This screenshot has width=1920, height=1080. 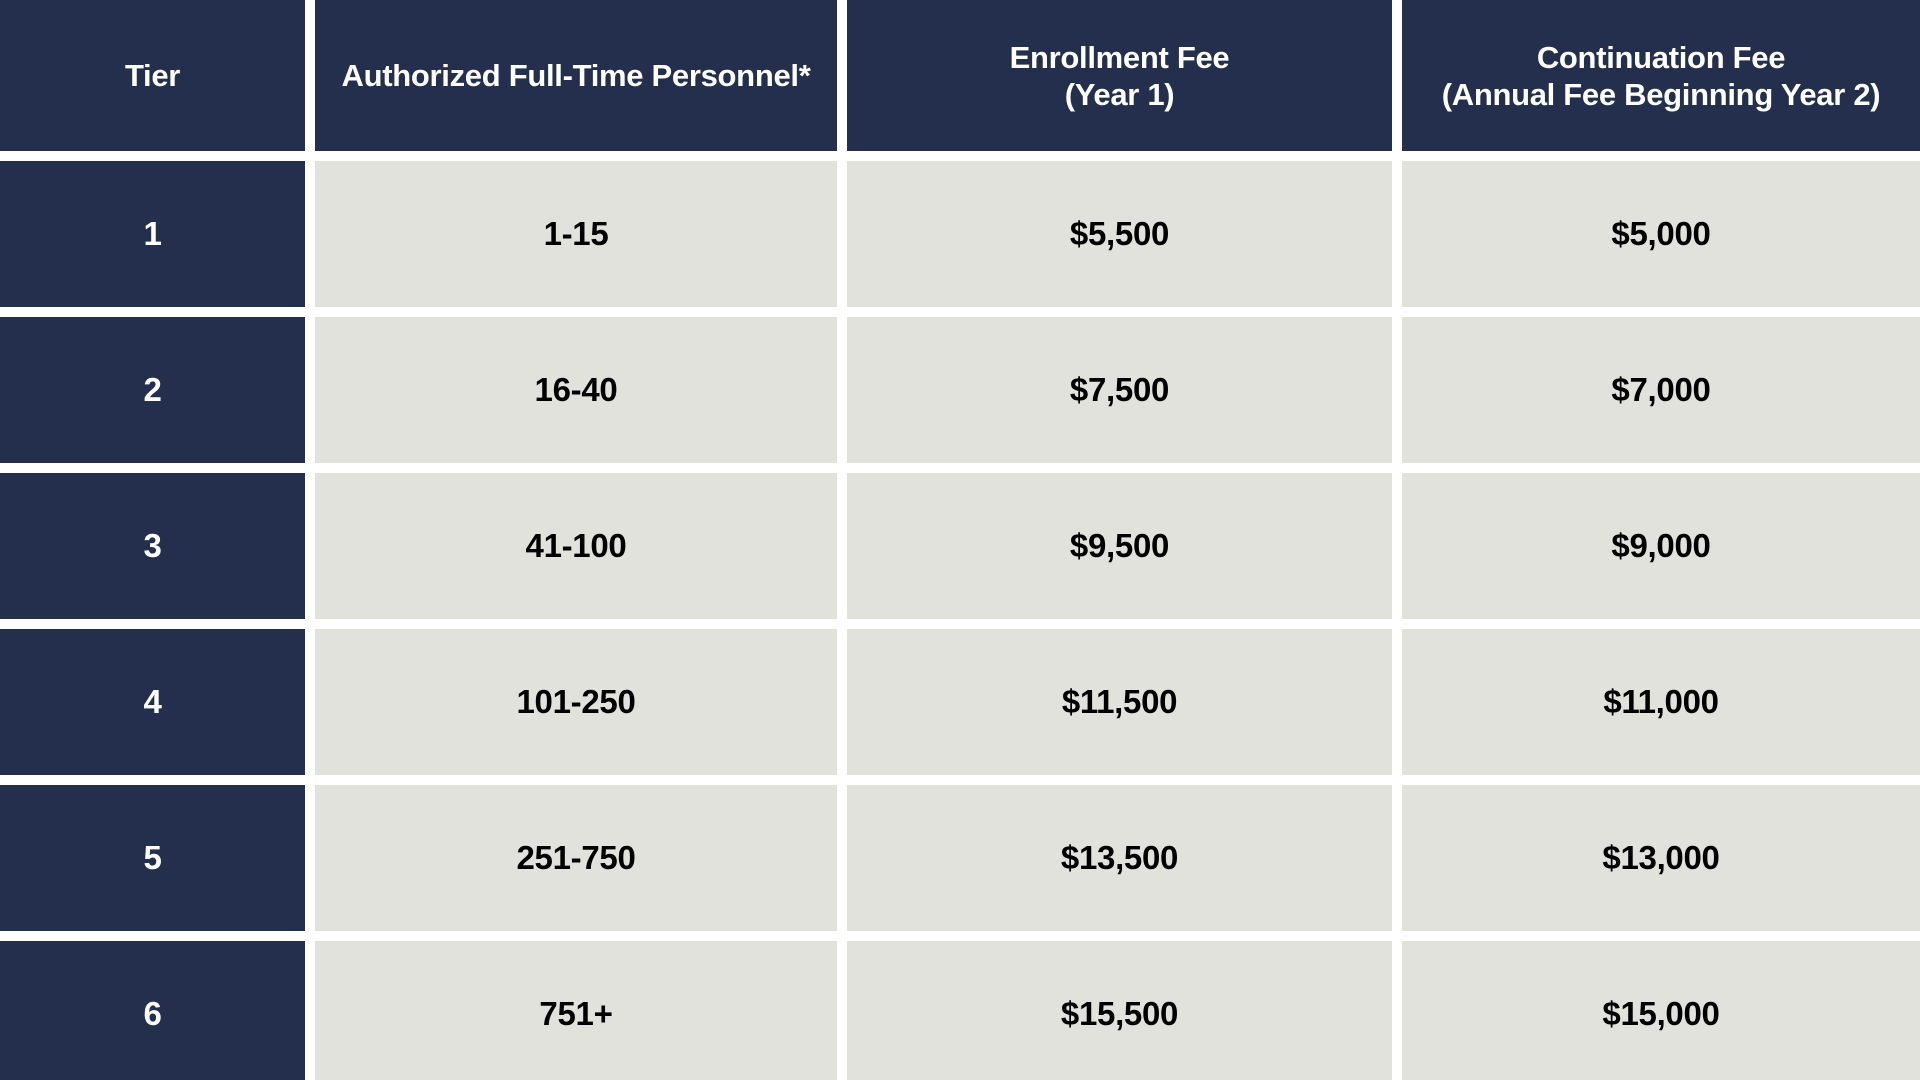 What do you see at coordinates (152, 546) in the screenshot?
I see `tier-cell: 3` at bounding box center [152, 546].